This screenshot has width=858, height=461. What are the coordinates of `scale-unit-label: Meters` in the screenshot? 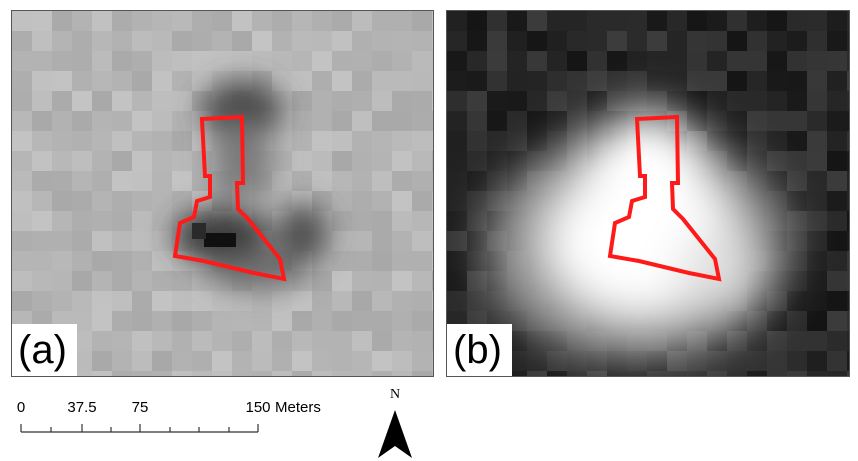 It's located at (298, 407).